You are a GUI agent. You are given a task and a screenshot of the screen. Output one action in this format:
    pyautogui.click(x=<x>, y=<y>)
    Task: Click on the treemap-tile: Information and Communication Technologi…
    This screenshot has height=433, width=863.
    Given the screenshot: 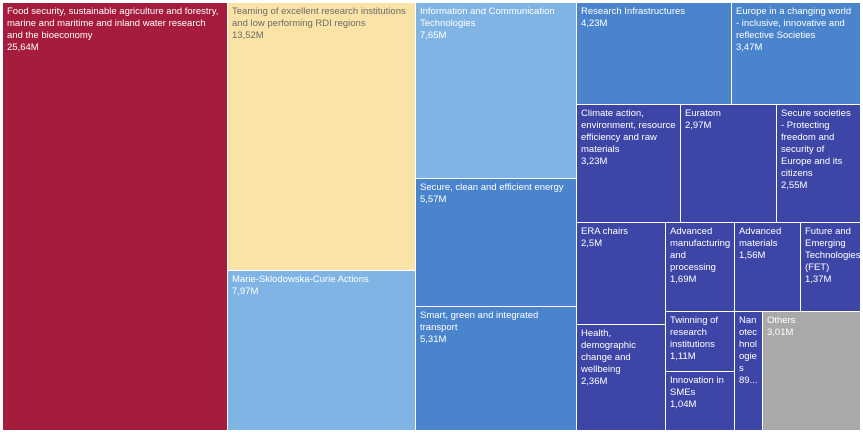 What is the action you would take?
    pyautogui.click(x=496, y=90)
    